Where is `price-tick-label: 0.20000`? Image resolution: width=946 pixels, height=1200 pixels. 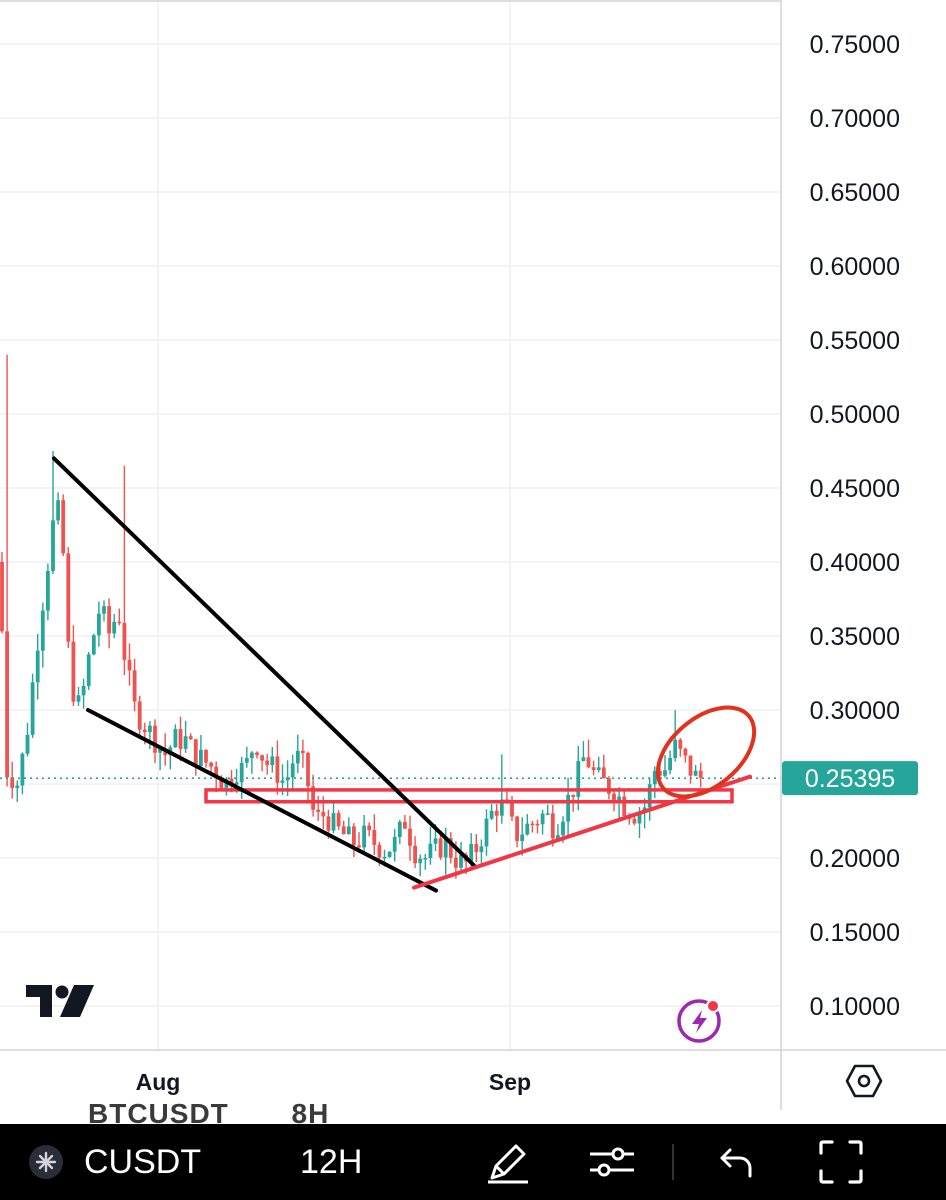 price-tick-label: 0.20000 is located at coordinates (855, 859).